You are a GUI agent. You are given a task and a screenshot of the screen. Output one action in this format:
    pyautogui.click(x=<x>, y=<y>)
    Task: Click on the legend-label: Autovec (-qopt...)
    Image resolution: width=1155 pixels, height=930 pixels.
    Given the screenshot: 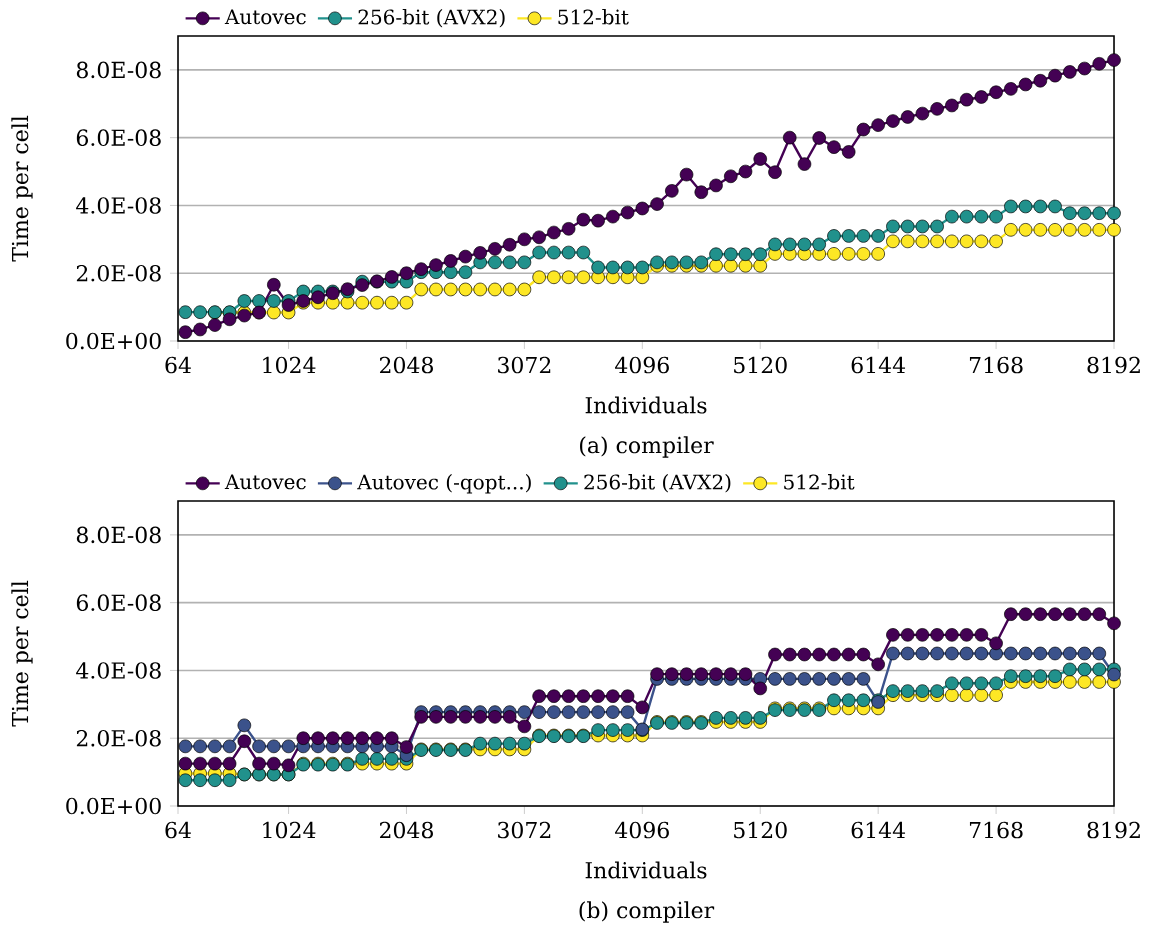 What is the action you would take?
    pyautogui.click(x=444, y=484)
    